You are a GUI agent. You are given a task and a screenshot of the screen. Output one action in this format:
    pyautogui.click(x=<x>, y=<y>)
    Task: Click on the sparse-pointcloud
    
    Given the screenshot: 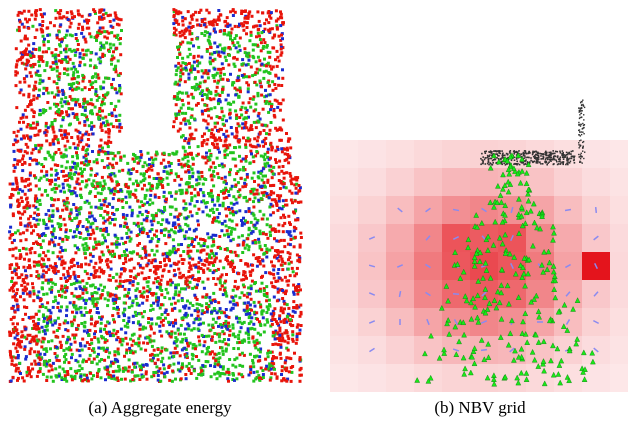 What is the action you would take?
    pyautogui.click(x=533, y=132)
    